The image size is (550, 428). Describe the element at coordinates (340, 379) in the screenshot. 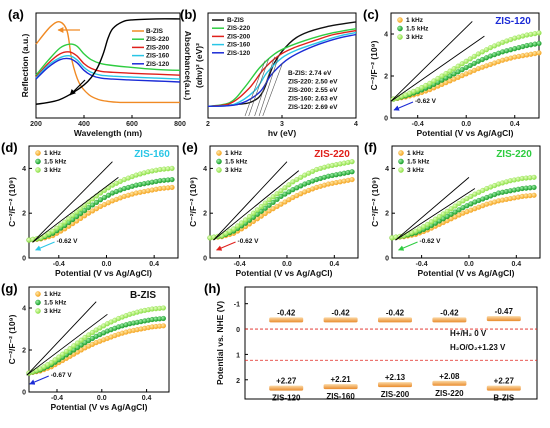

I see `vb-value-label: +2.21` at that location.